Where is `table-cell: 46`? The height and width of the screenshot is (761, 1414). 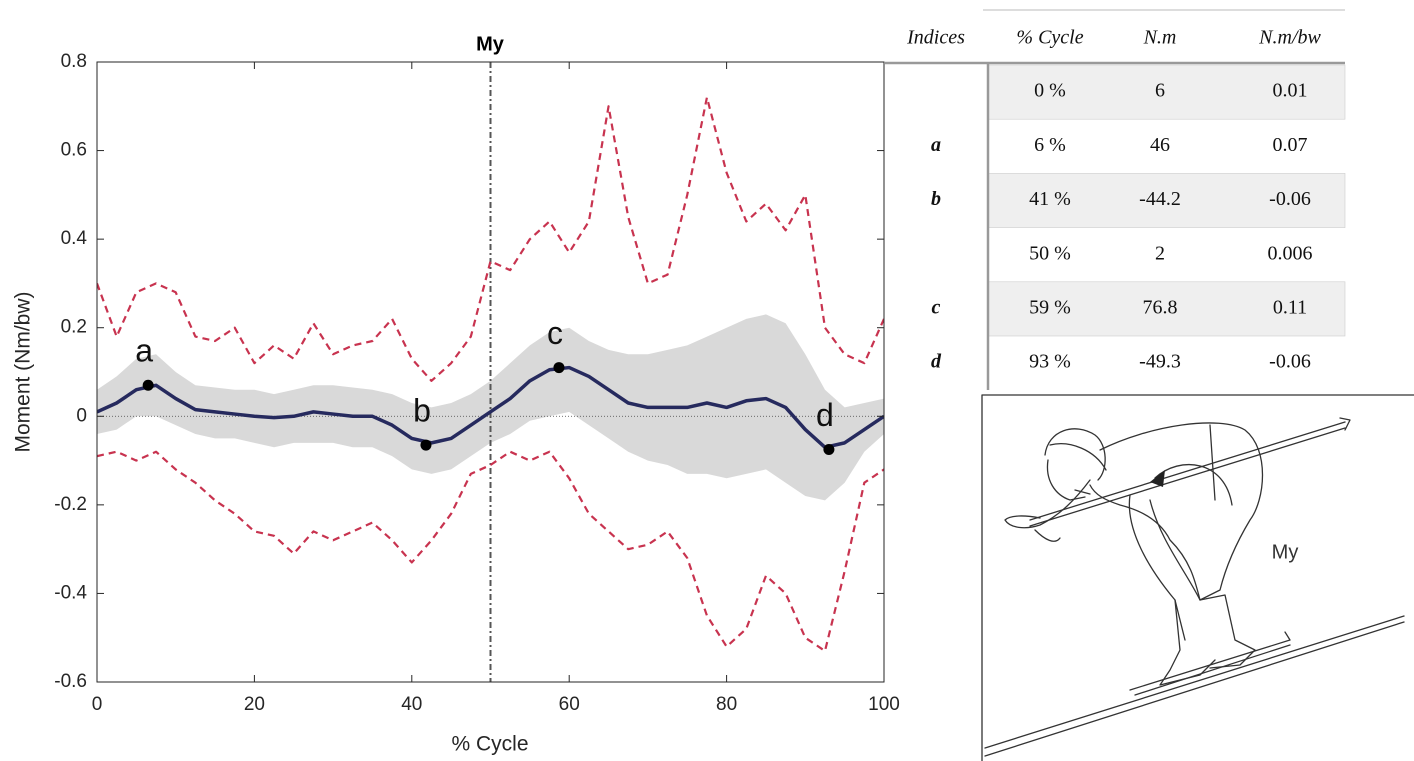
table-cell: 46 is located at coordinates (1160, 145).